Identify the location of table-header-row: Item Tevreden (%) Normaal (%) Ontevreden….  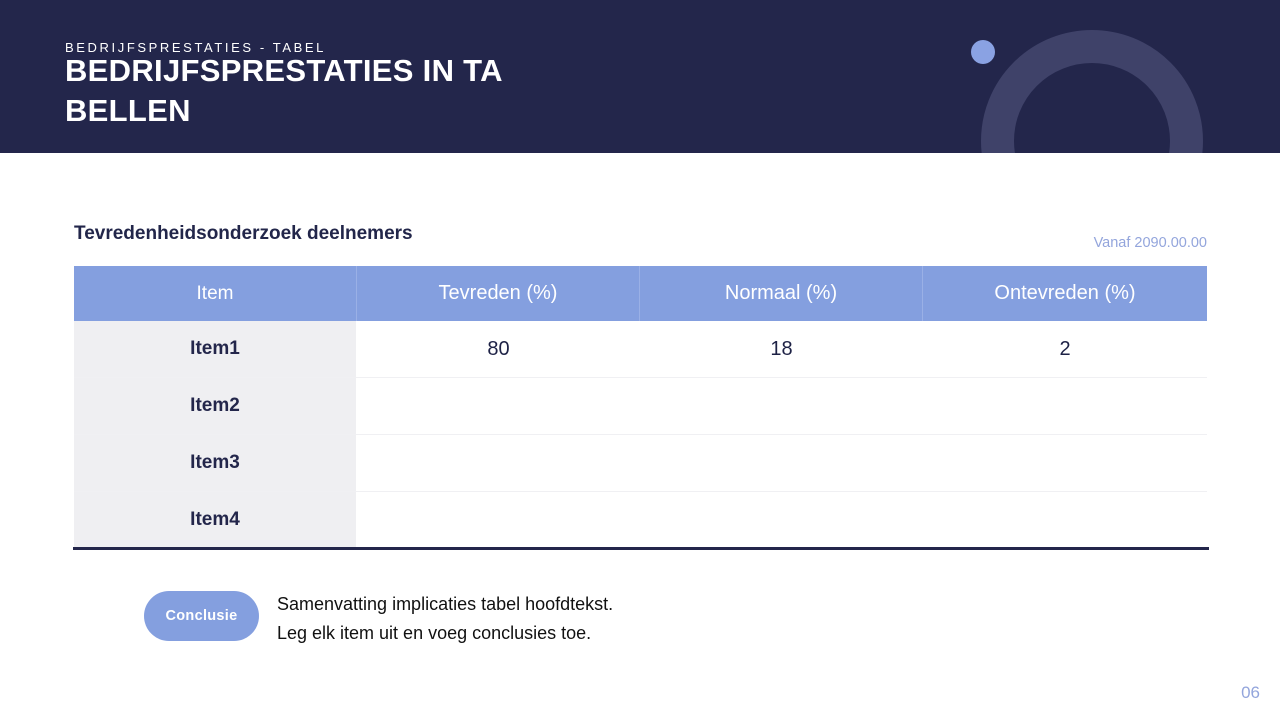
(640, 293).